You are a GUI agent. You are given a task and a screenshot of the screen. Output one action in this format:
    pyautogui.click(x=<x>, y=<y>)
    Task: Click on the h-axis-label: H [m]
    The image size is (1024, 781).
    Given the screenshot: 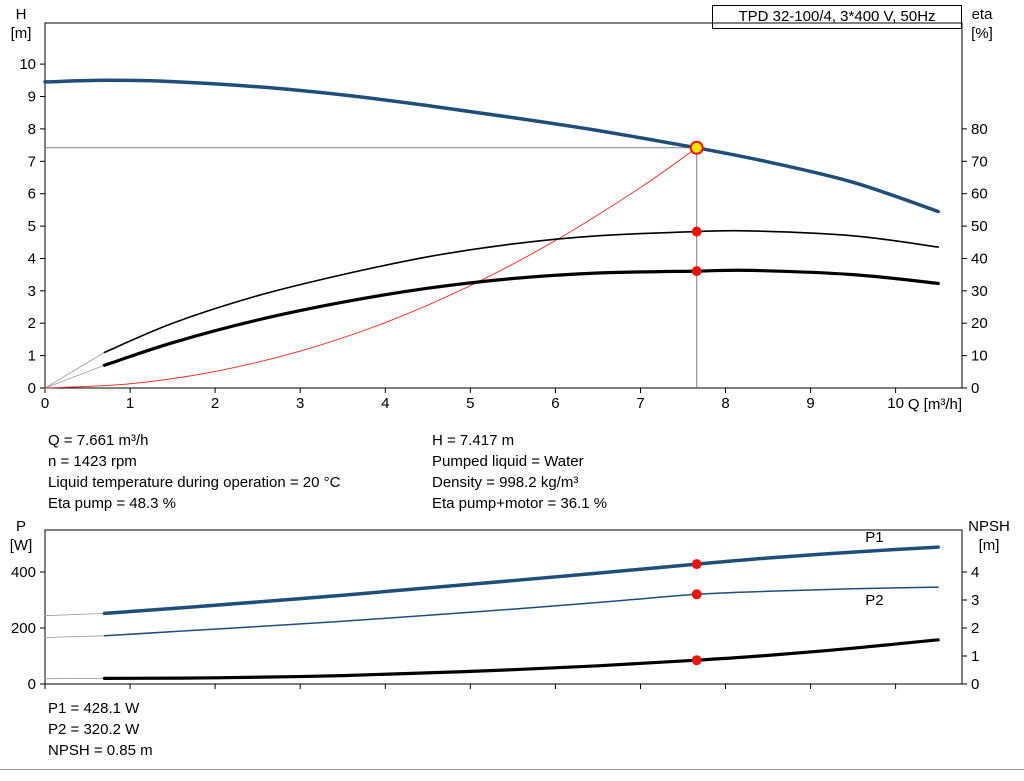 What is the action you would take?
    pyautogui.click(x=21, y=24)
    